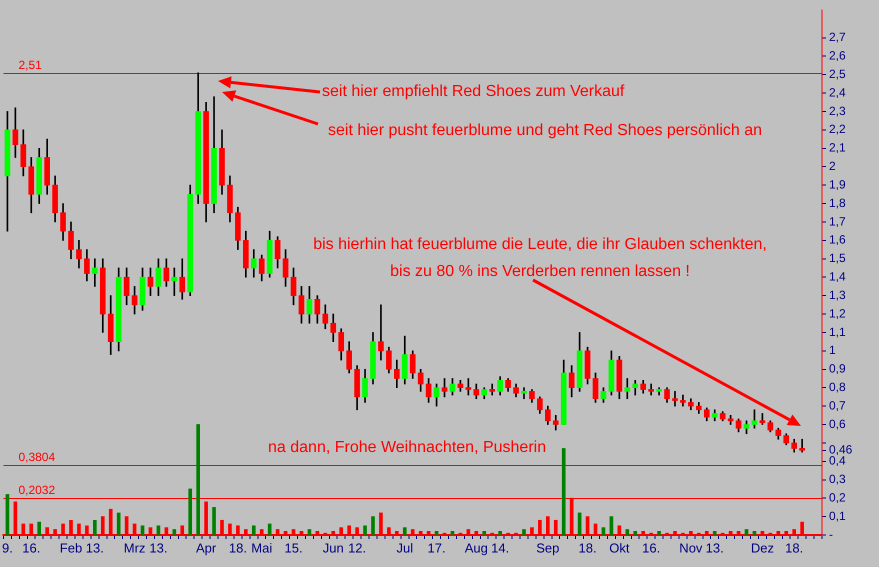 The height and width of the screenshot is (567, 879). Describe the element at coordinates (71, 548) in the screenshot. I see `x-tick-label: Feb` at that location.